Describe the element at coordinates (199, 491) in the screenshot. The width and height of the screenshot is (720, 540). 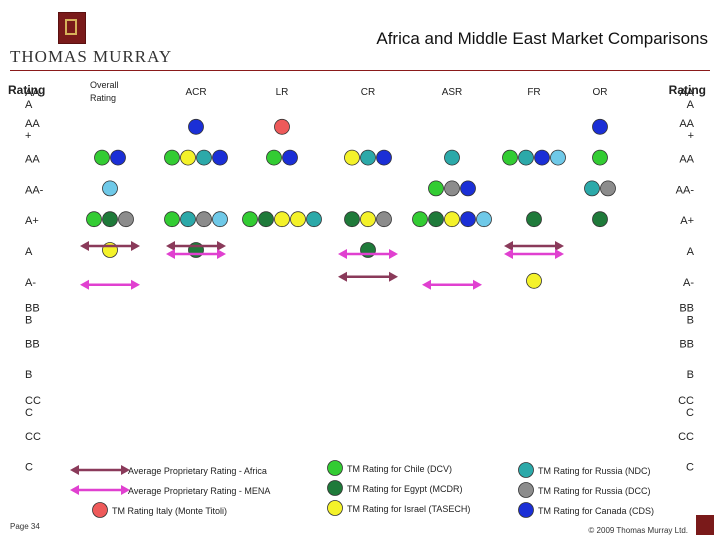
I see `legend-label-1: Average Proprietary Rating - MENA` at that location.